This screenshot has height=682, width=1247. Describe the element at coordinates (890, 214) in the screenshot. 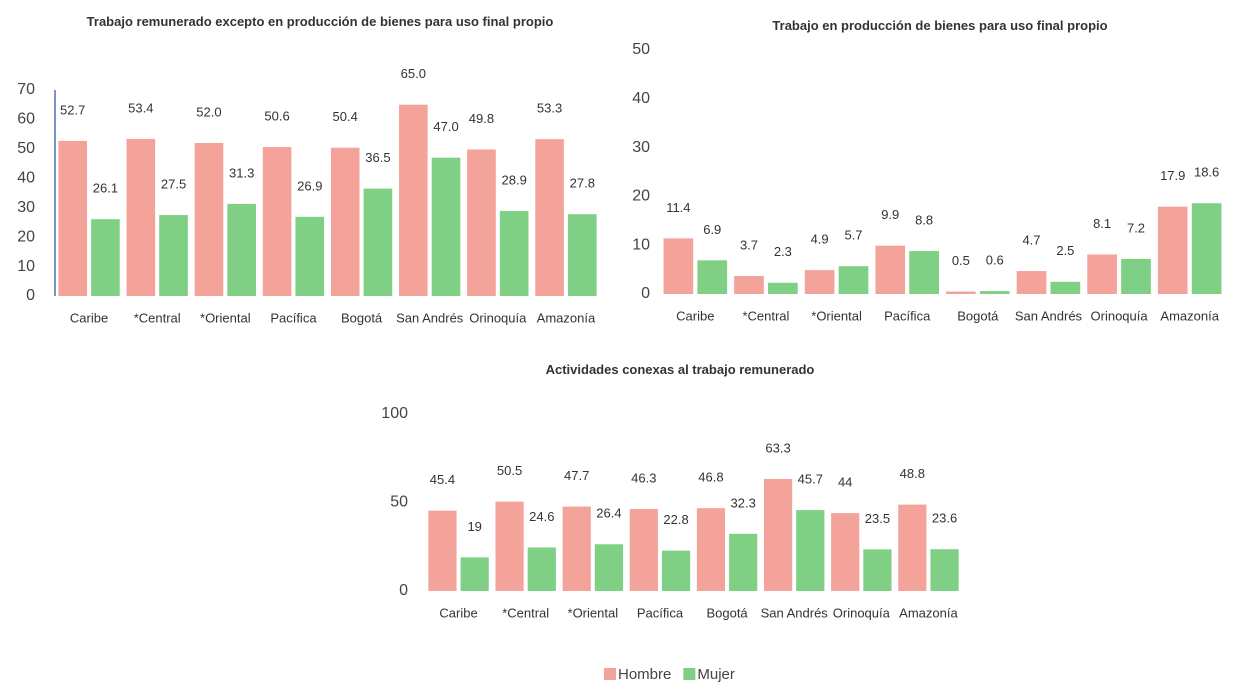

I see `data-label: 9.9` at that location.